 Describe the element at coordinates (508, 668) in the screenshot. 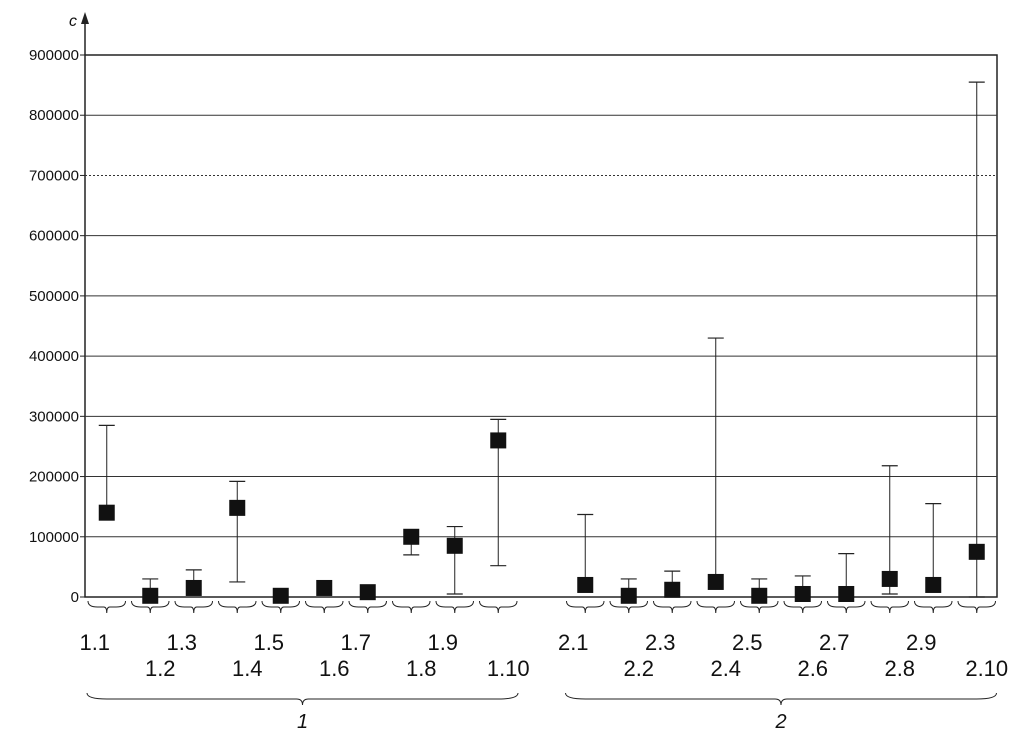

I see `x-tick-label: 1.10` at that location.